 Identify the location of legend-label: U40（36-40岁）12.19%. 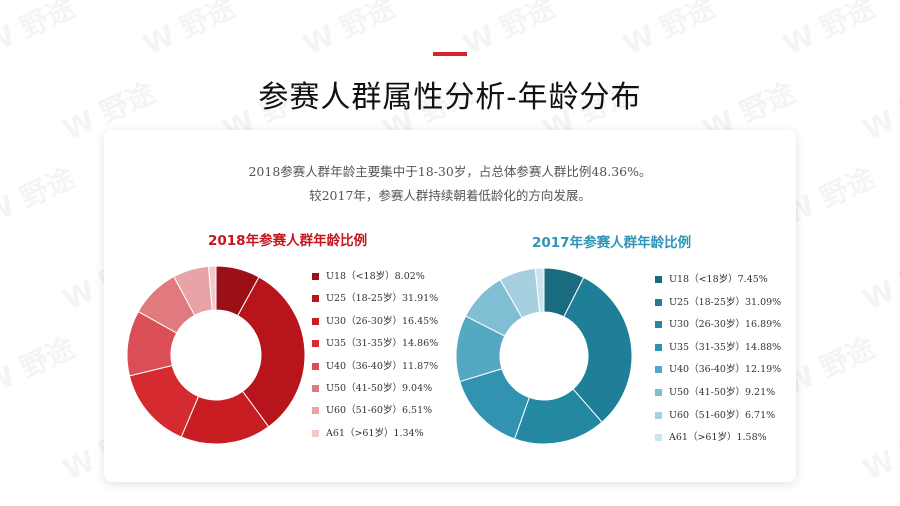
(725, 370).